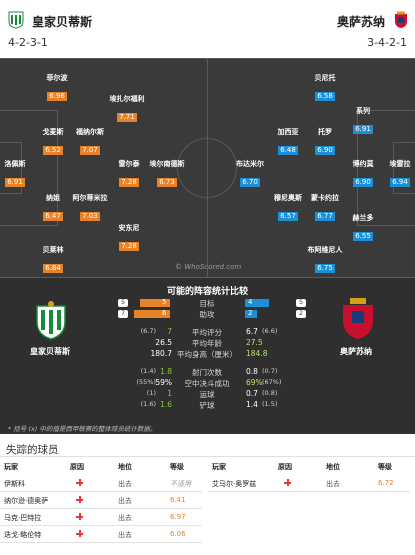  What do you see at coordinates (325, 141) in the screenshot?
I see `player-torro: 托罗 6.90` at bounding box center [325, 141].